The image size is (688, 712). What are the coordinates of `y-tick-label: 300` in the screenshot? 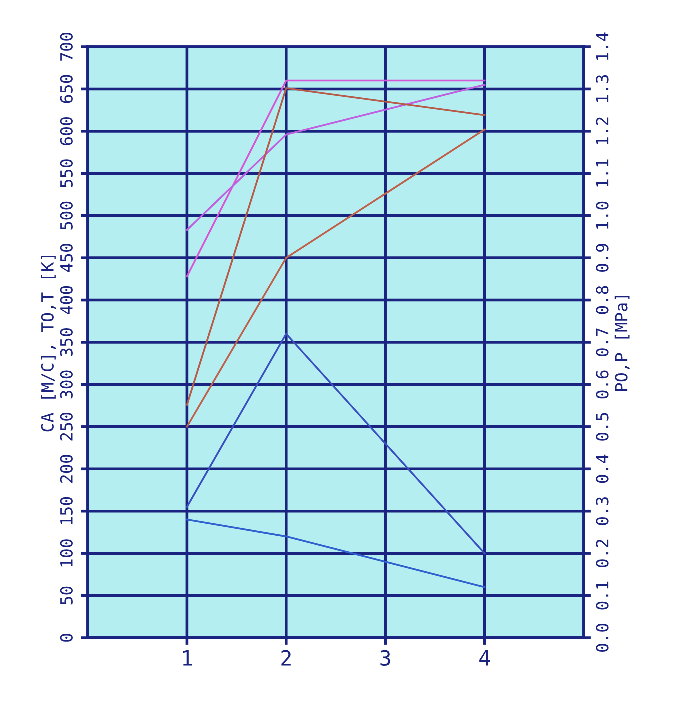 It's located at (66, 384).